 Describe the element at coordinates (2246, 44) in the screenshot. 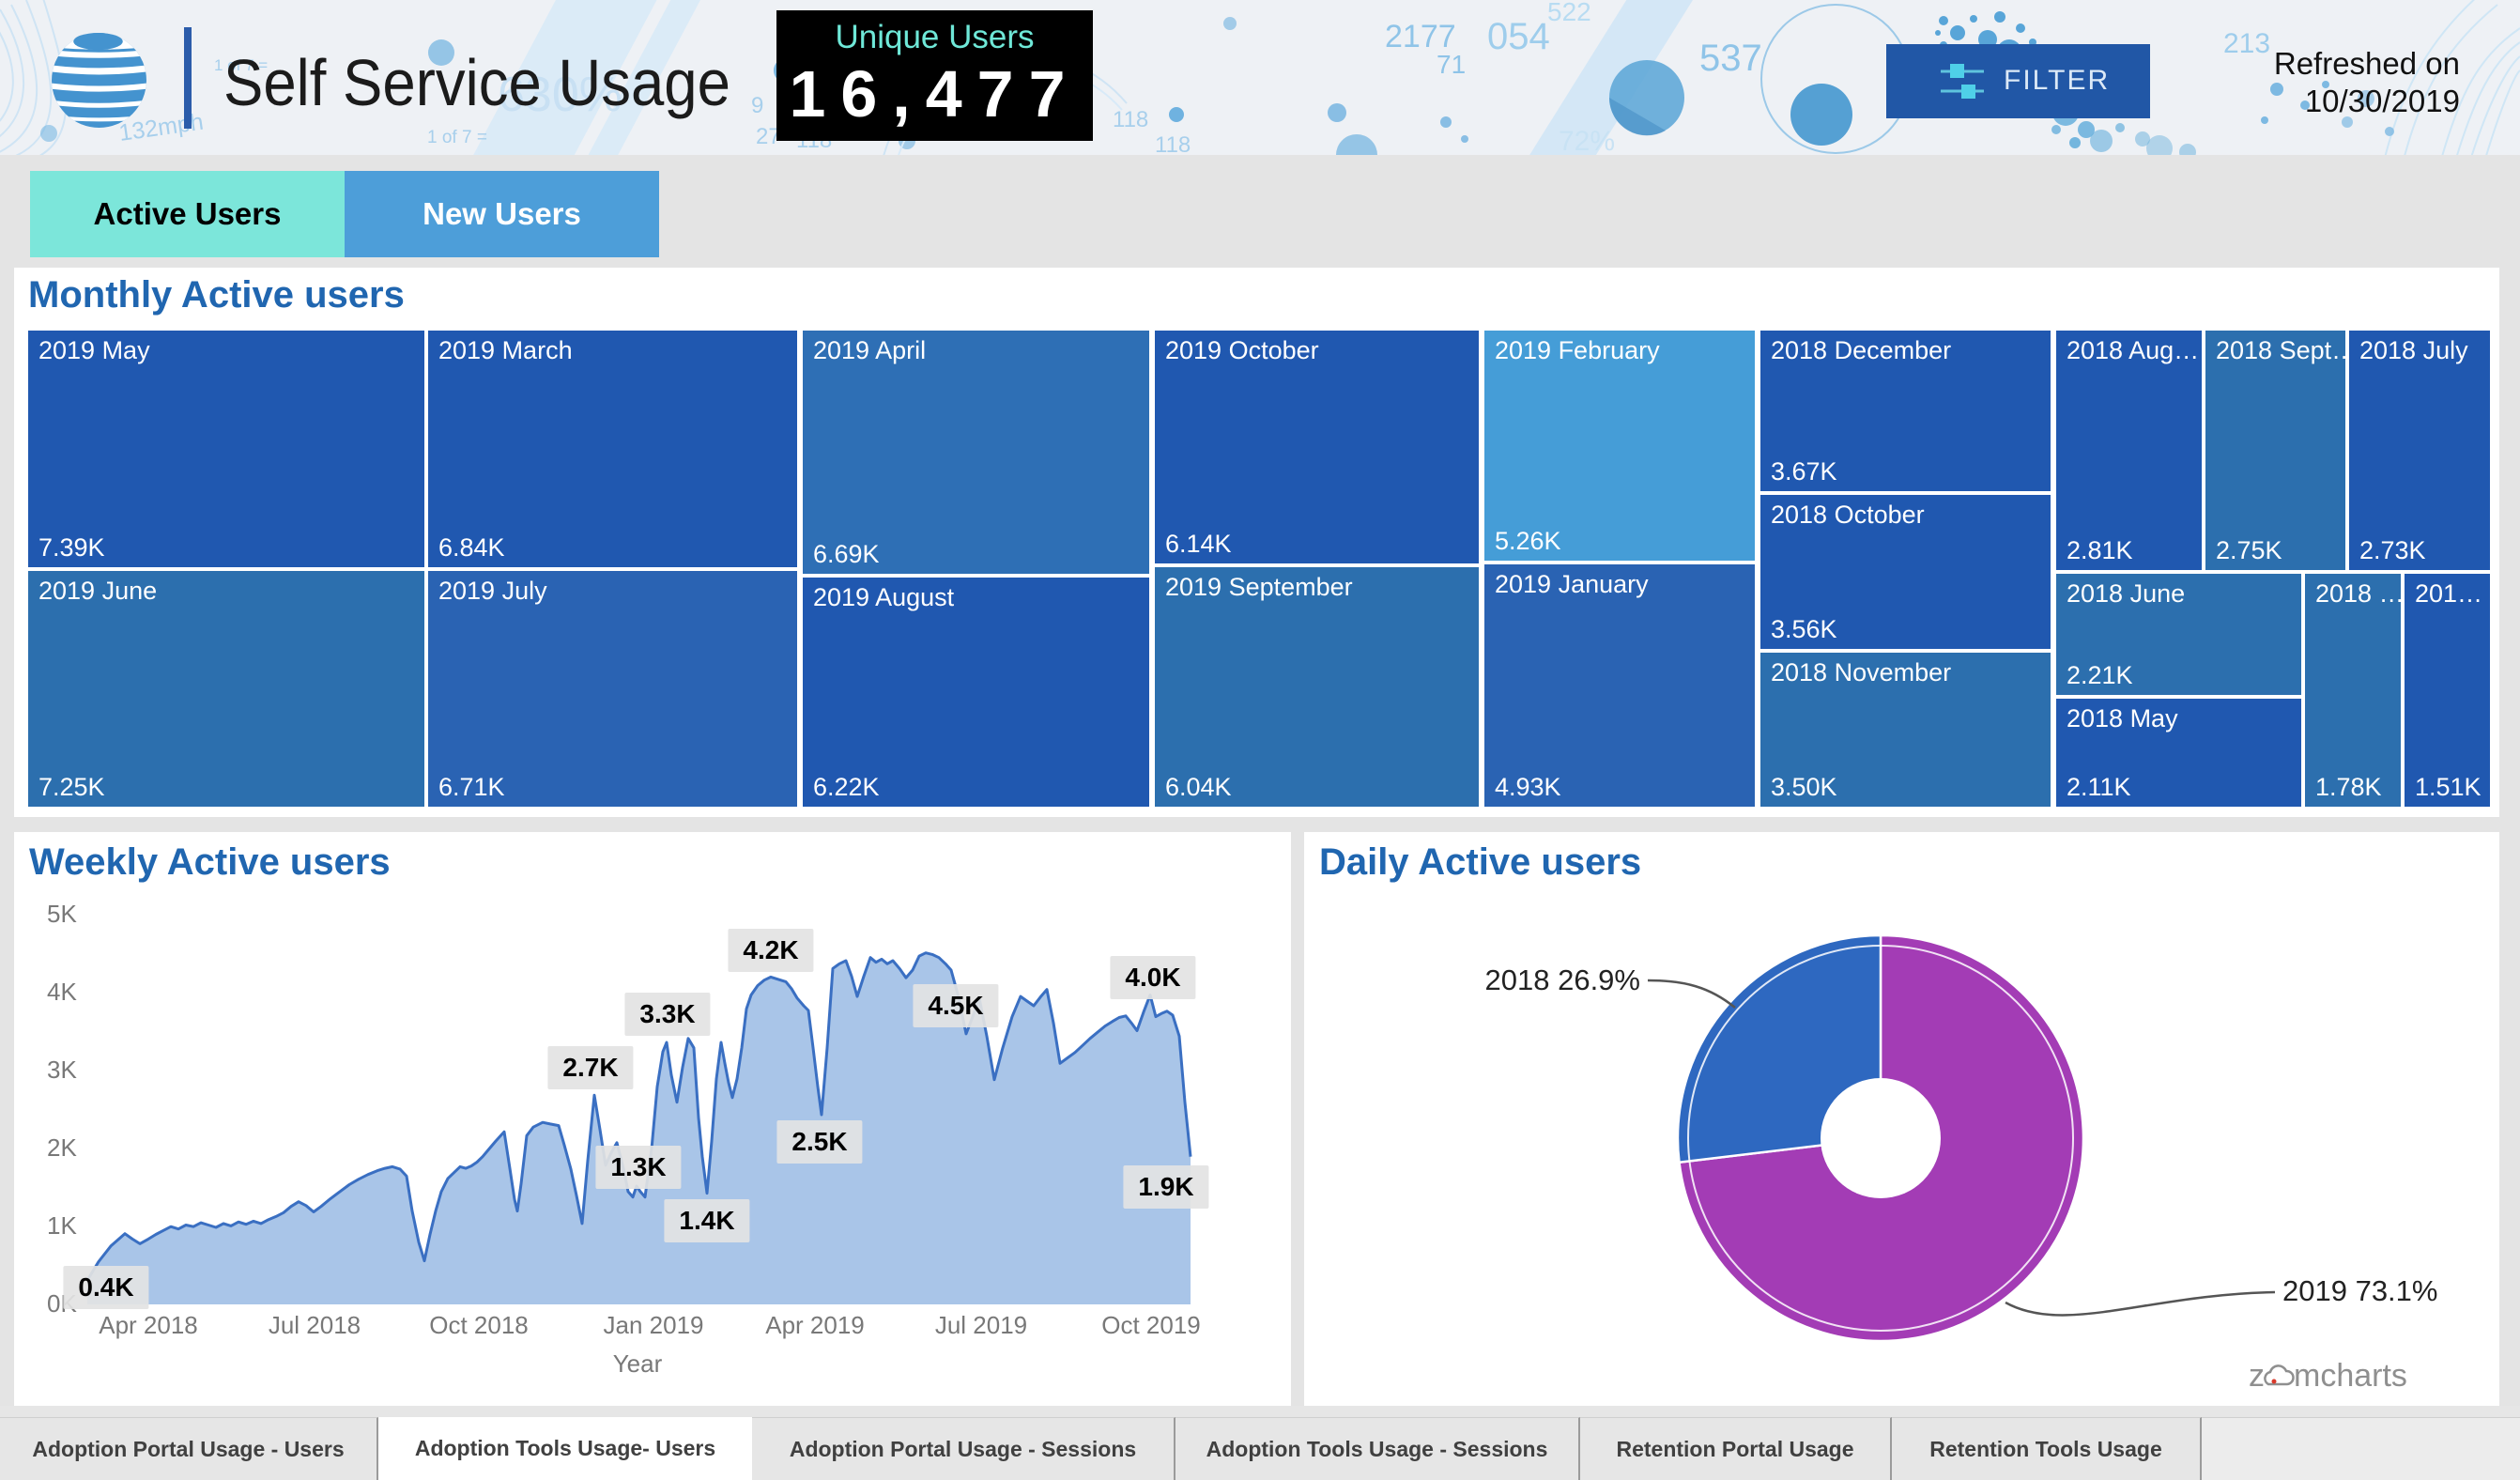

I see `svg-text: 213` at that location.